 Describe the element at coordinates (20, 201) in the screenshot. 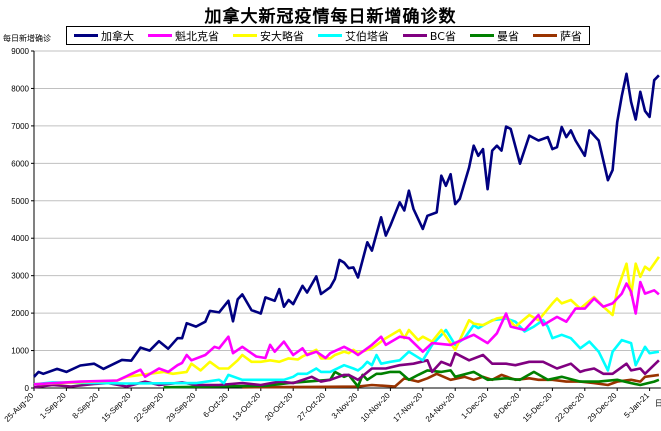

I see `y-tick-label: 5000` at that location.